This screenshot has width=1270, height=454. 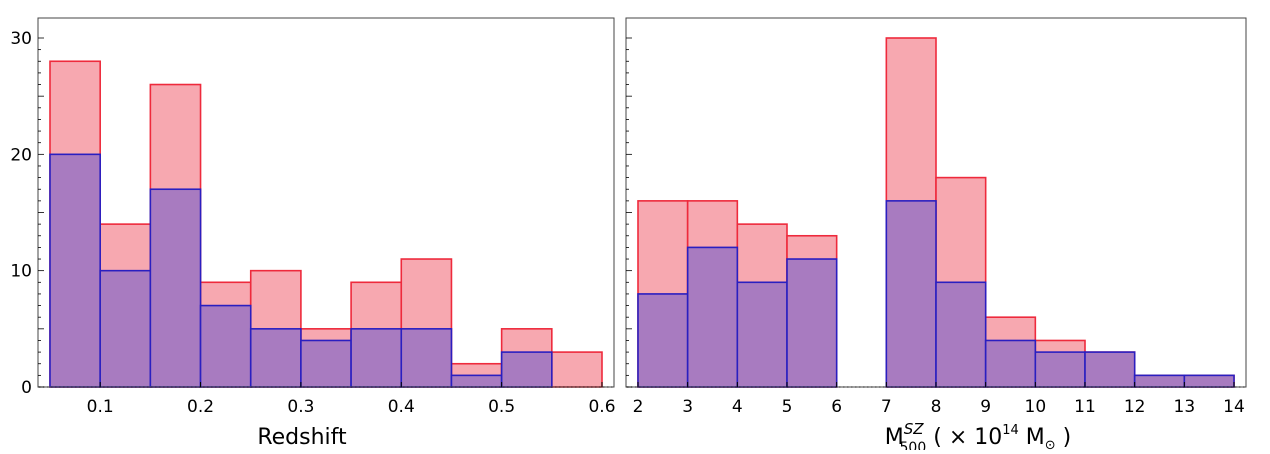 I want to click on mass-x-tick-label: 3, so click(x=687, y=407).